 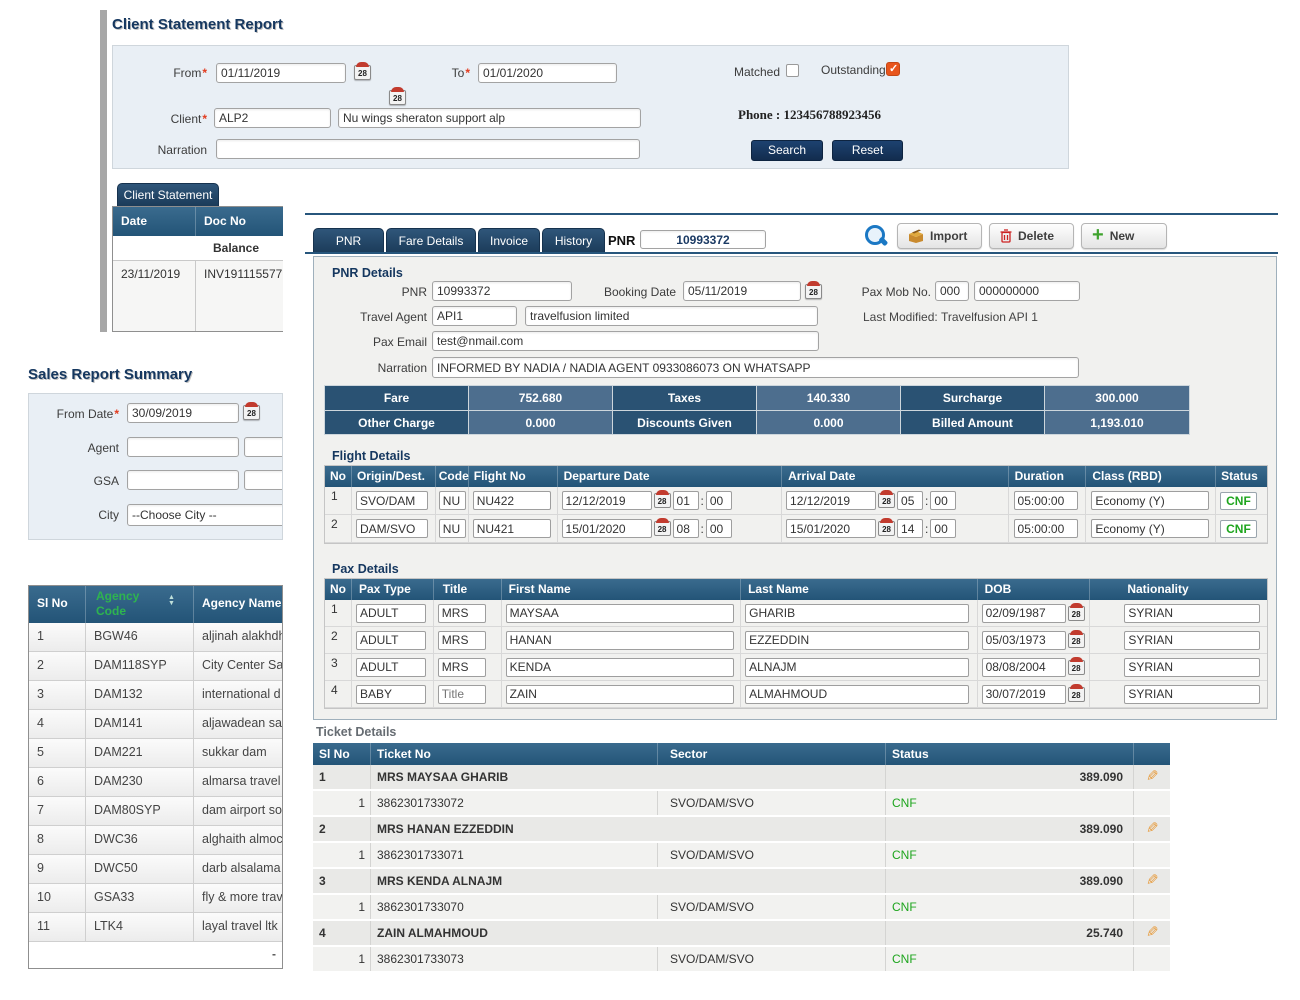 What do you see at coordinates (813, 290) in the screenshot?
I see `booking-date-calendar-icon: 28` at bounding box center [813, 290].